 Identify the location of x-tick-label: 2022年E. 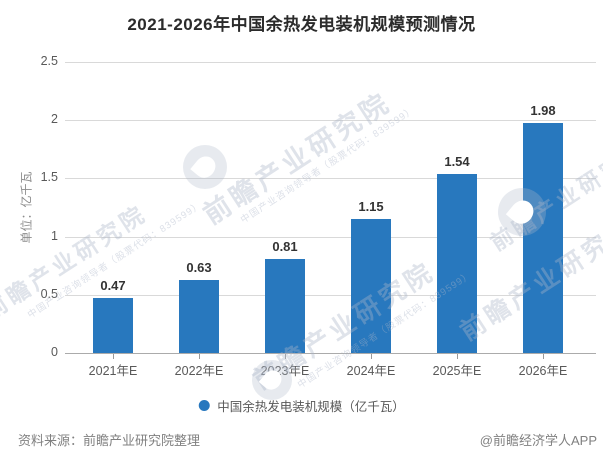
(199, 371).